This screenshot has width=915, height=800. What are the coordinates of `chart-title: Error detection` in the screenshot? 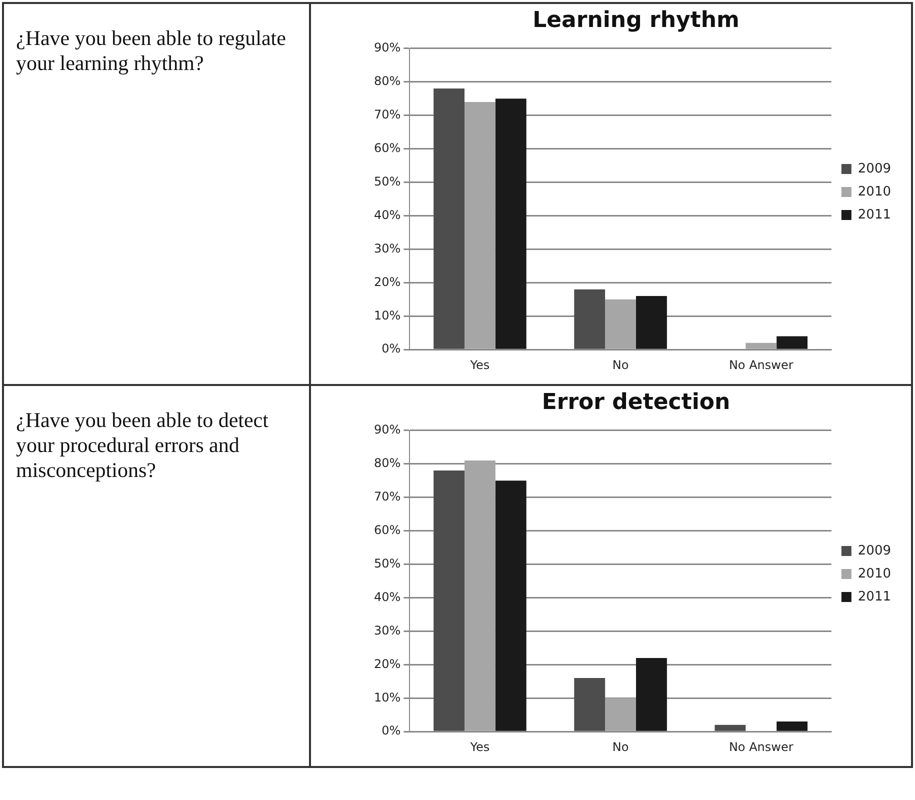 It's located at (636, 402).